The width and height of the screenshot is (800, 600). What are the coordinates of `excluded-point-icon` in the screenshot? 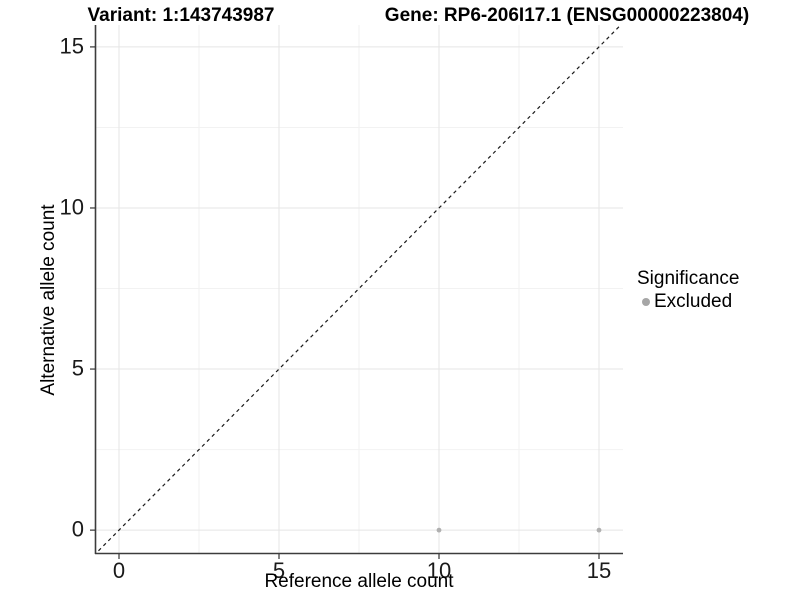 It's located at (645, 302).